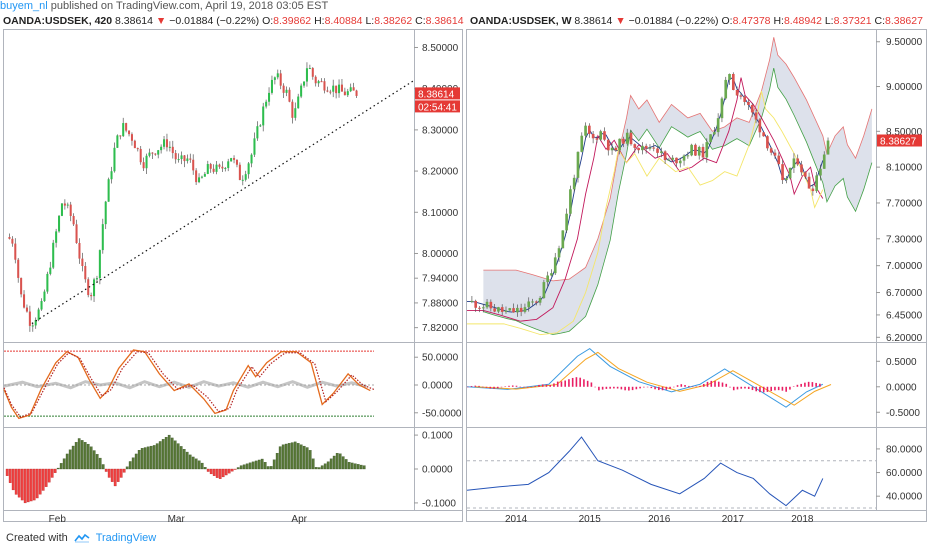 The width and height of the screenshot is (932, 550). Describe the element at coordinates (440, 303) in the screenshot. I see `left-price-ytick-label: 7.88000` at that location.